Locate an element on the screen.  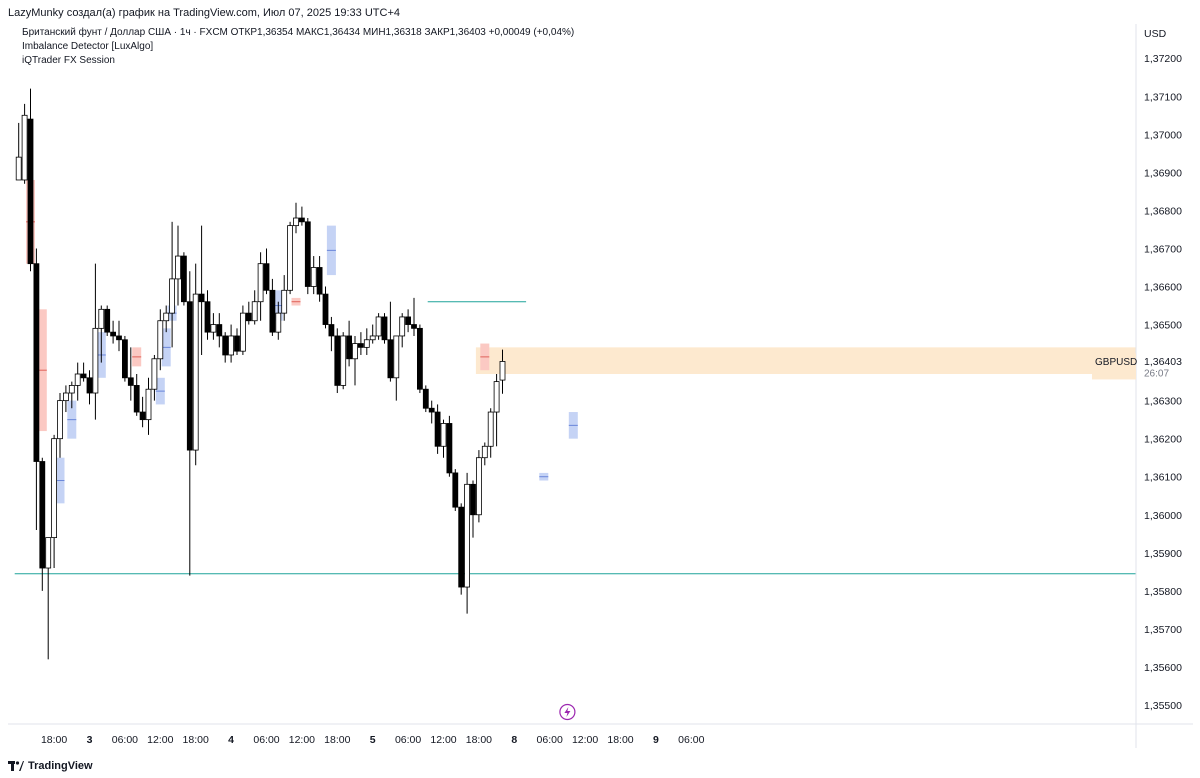
currency-label: USD is located at coordinates (1155, 34).